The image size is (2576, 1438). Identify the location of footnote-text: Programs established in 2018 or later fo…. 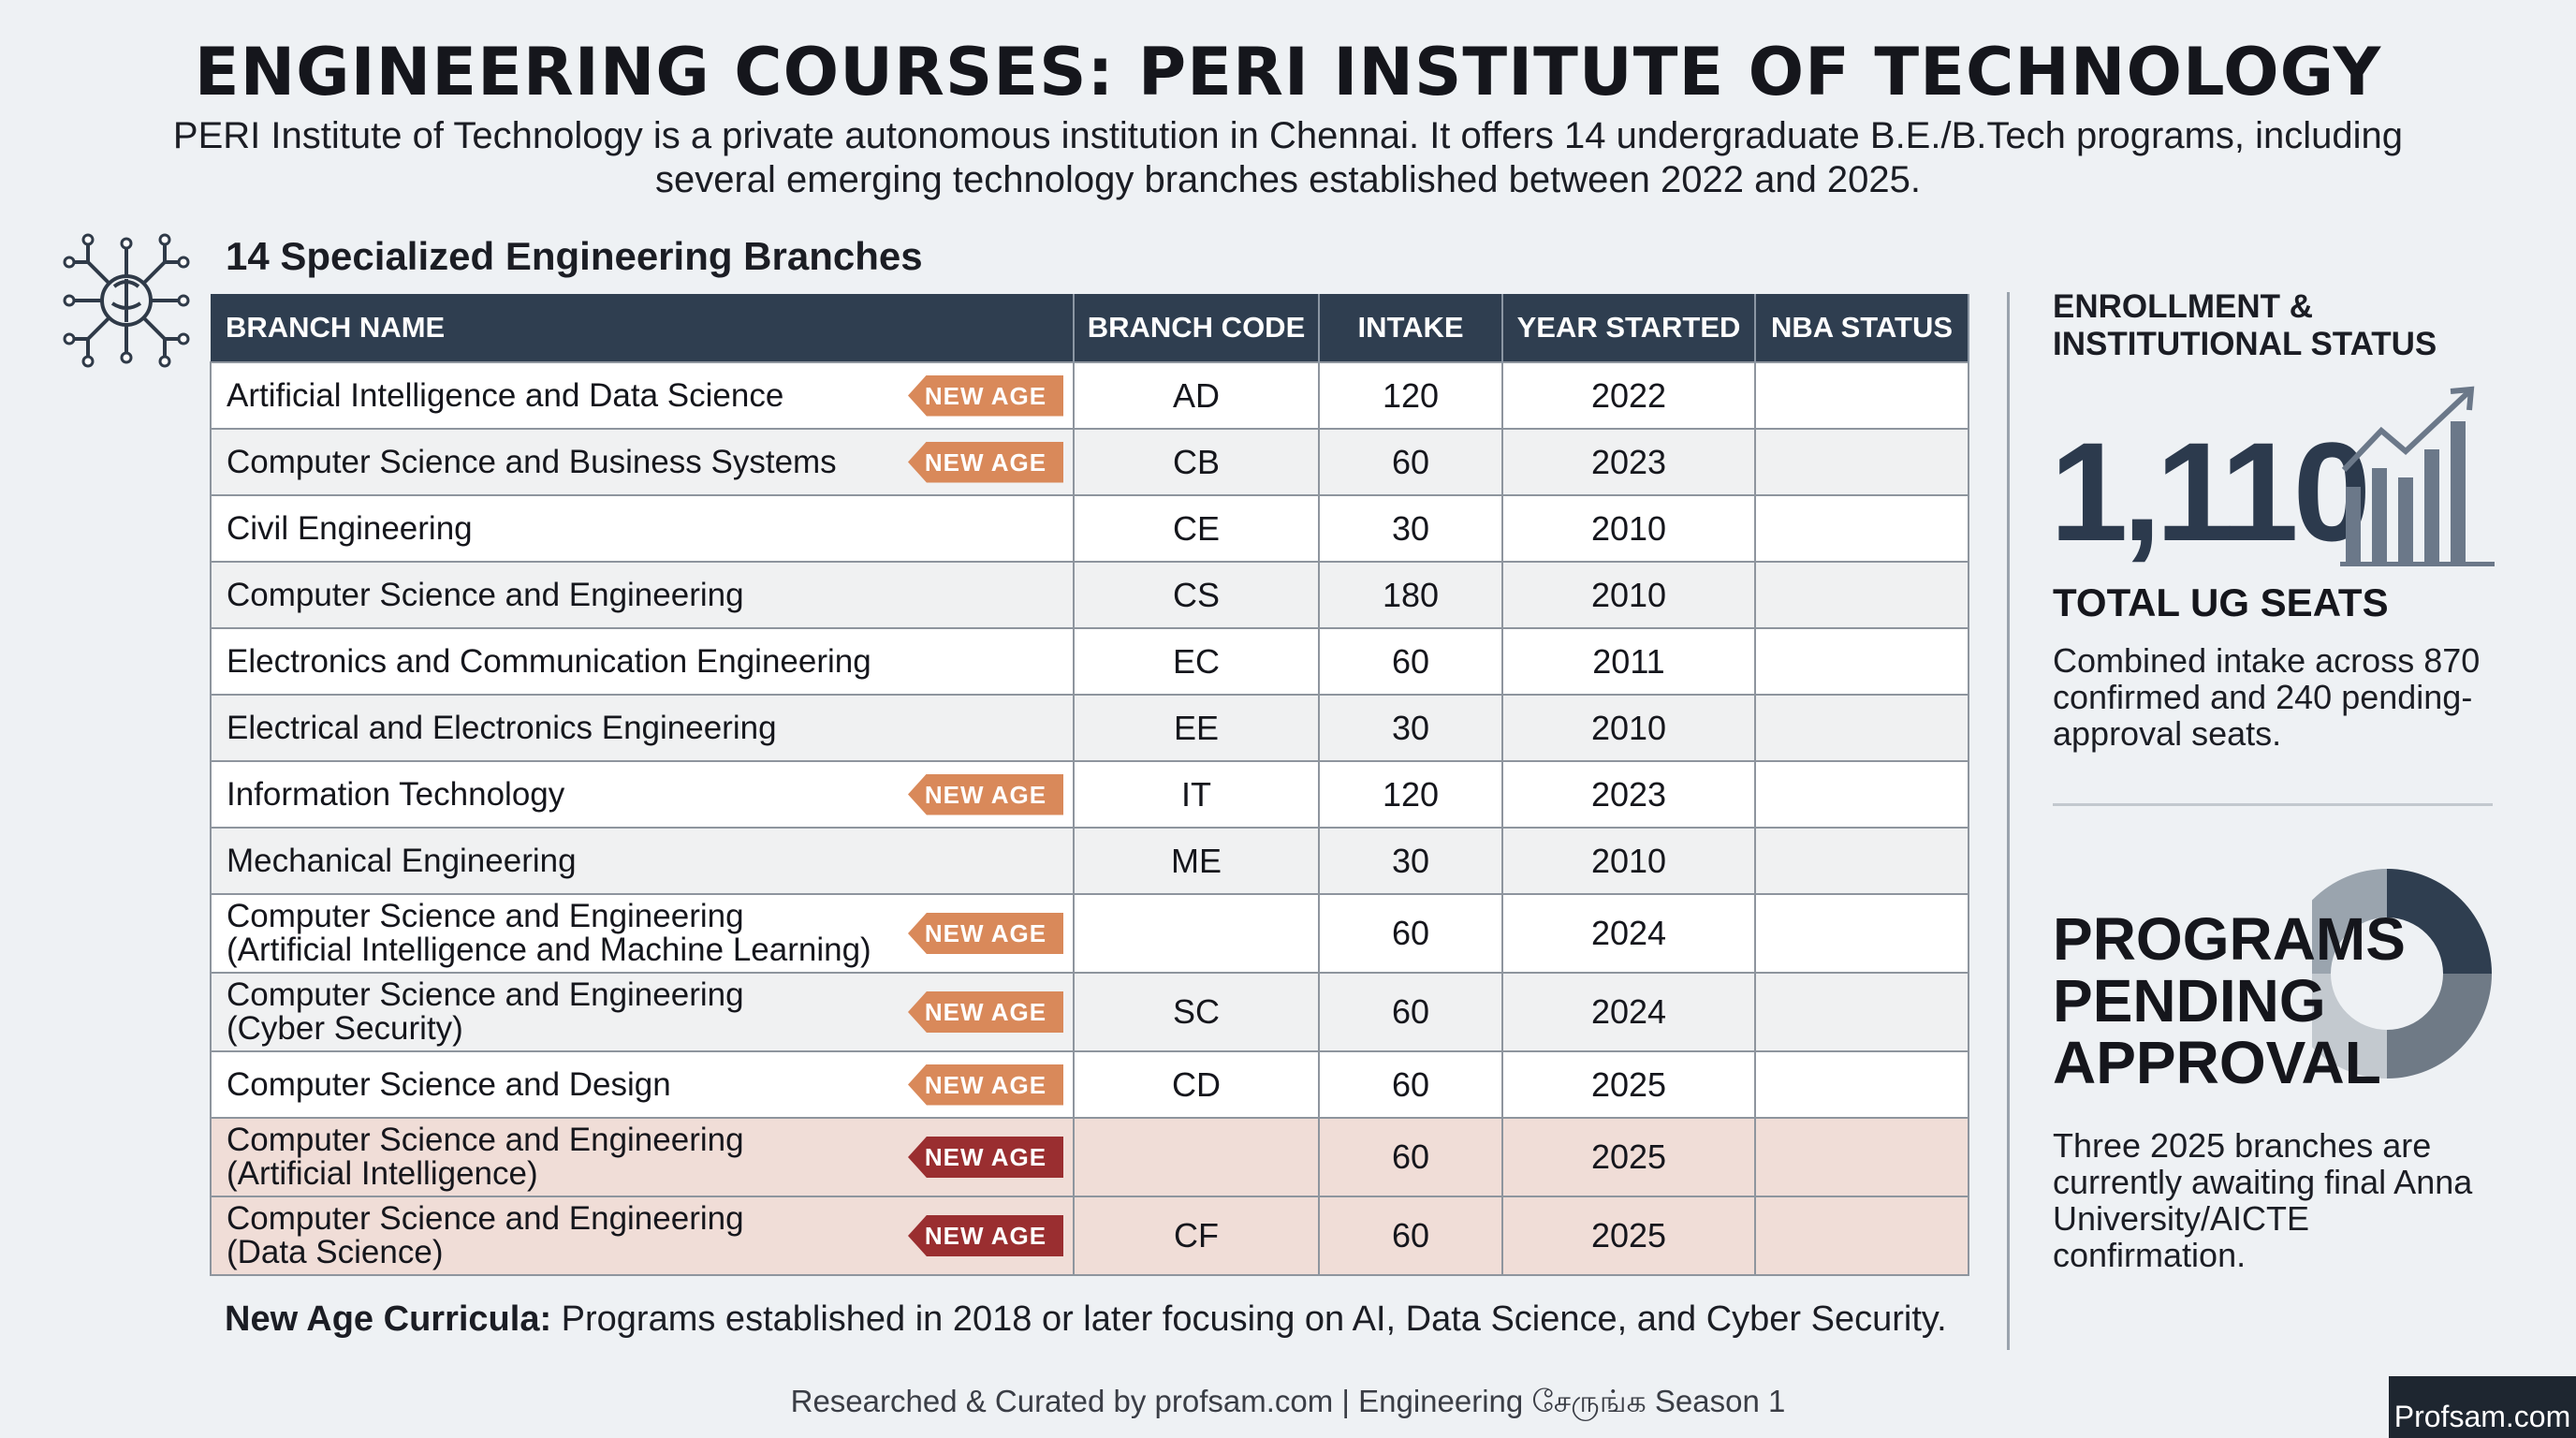
(1249, 1319).